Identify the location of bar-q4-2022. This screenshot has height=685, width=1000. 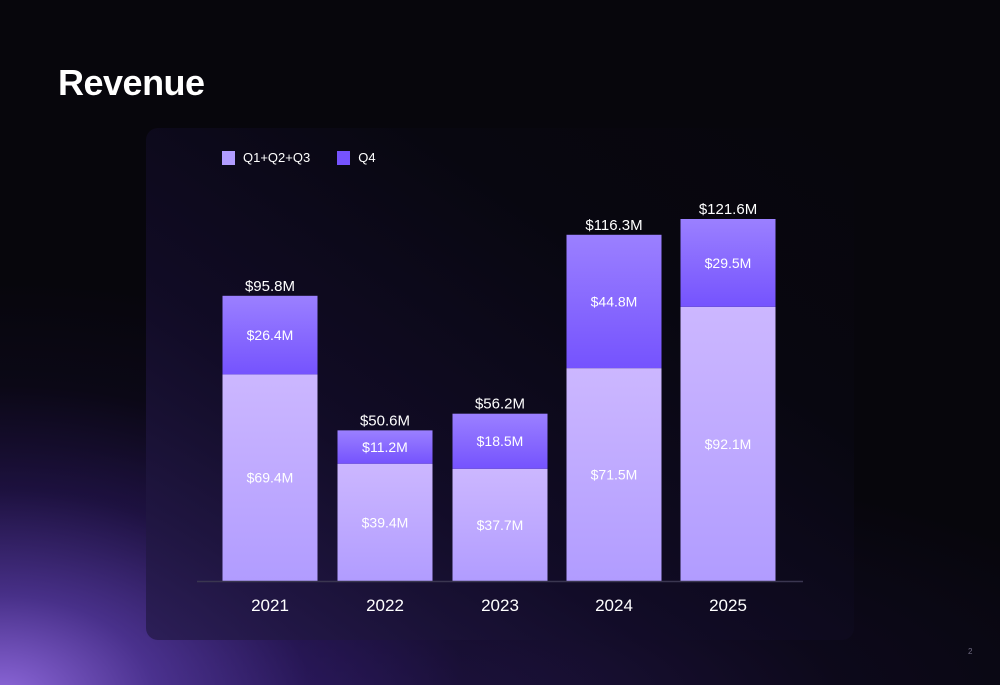
(385, 447).